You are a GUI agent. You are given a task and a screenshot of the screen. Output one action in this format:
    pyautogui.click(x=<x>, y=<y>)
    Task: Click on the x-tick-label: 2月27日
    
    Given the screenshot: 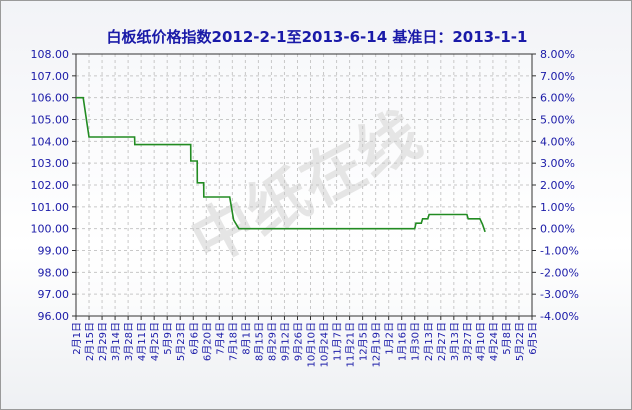 What is the action you would take?
    pyautogui.click(x=442, y=341)
    